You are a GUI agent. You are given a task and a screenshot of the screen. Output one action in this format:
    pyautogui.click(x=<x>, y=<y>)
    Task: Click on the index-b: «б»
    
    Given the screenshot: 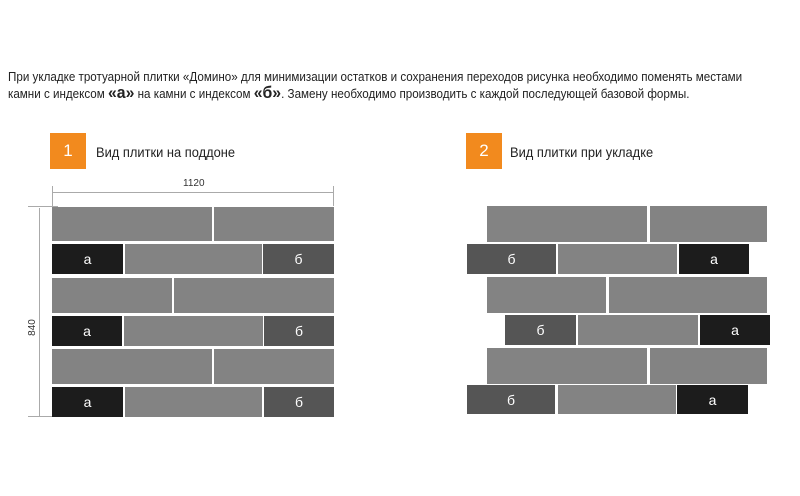 What is the action you would take?
    pyautogui.click(x=267, y=92)
    